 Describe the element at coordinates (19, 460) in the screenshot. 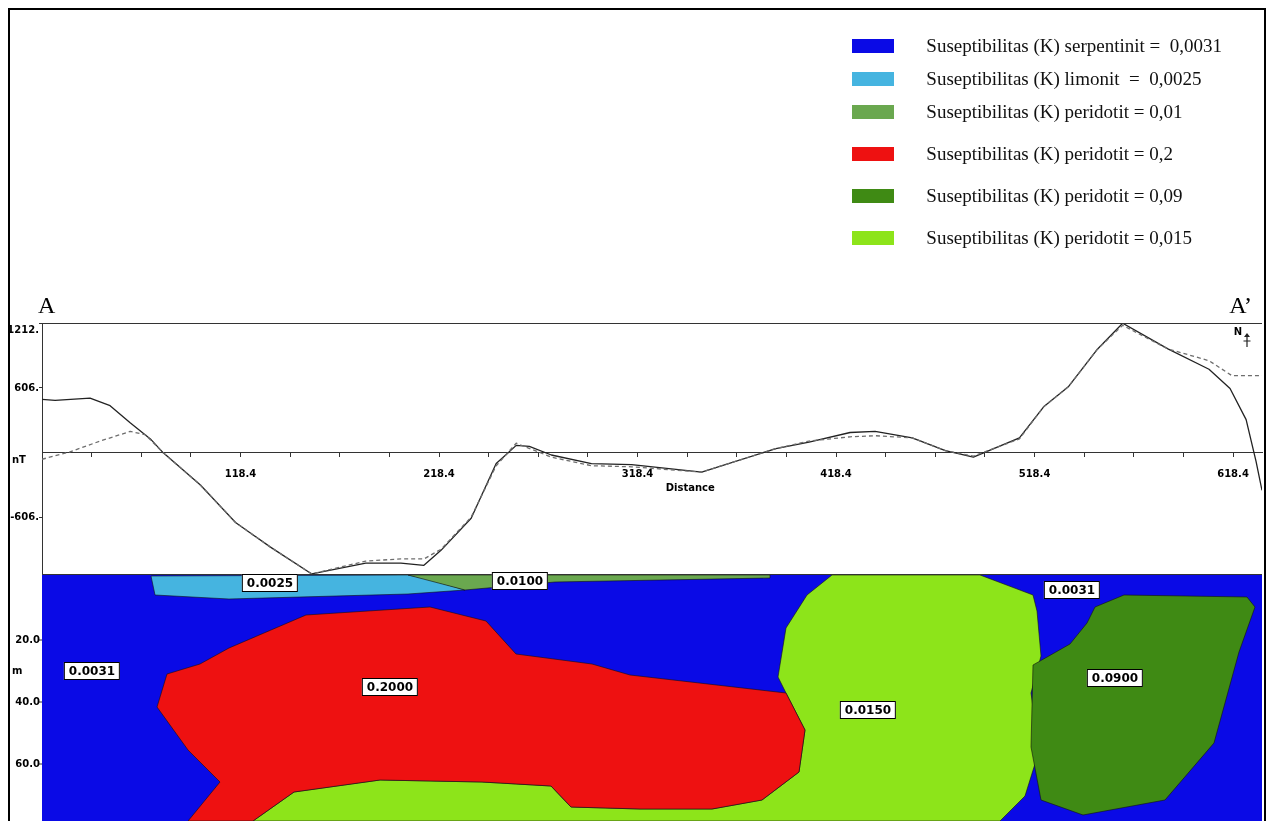

I see `y-axis-title: nT` at that location.